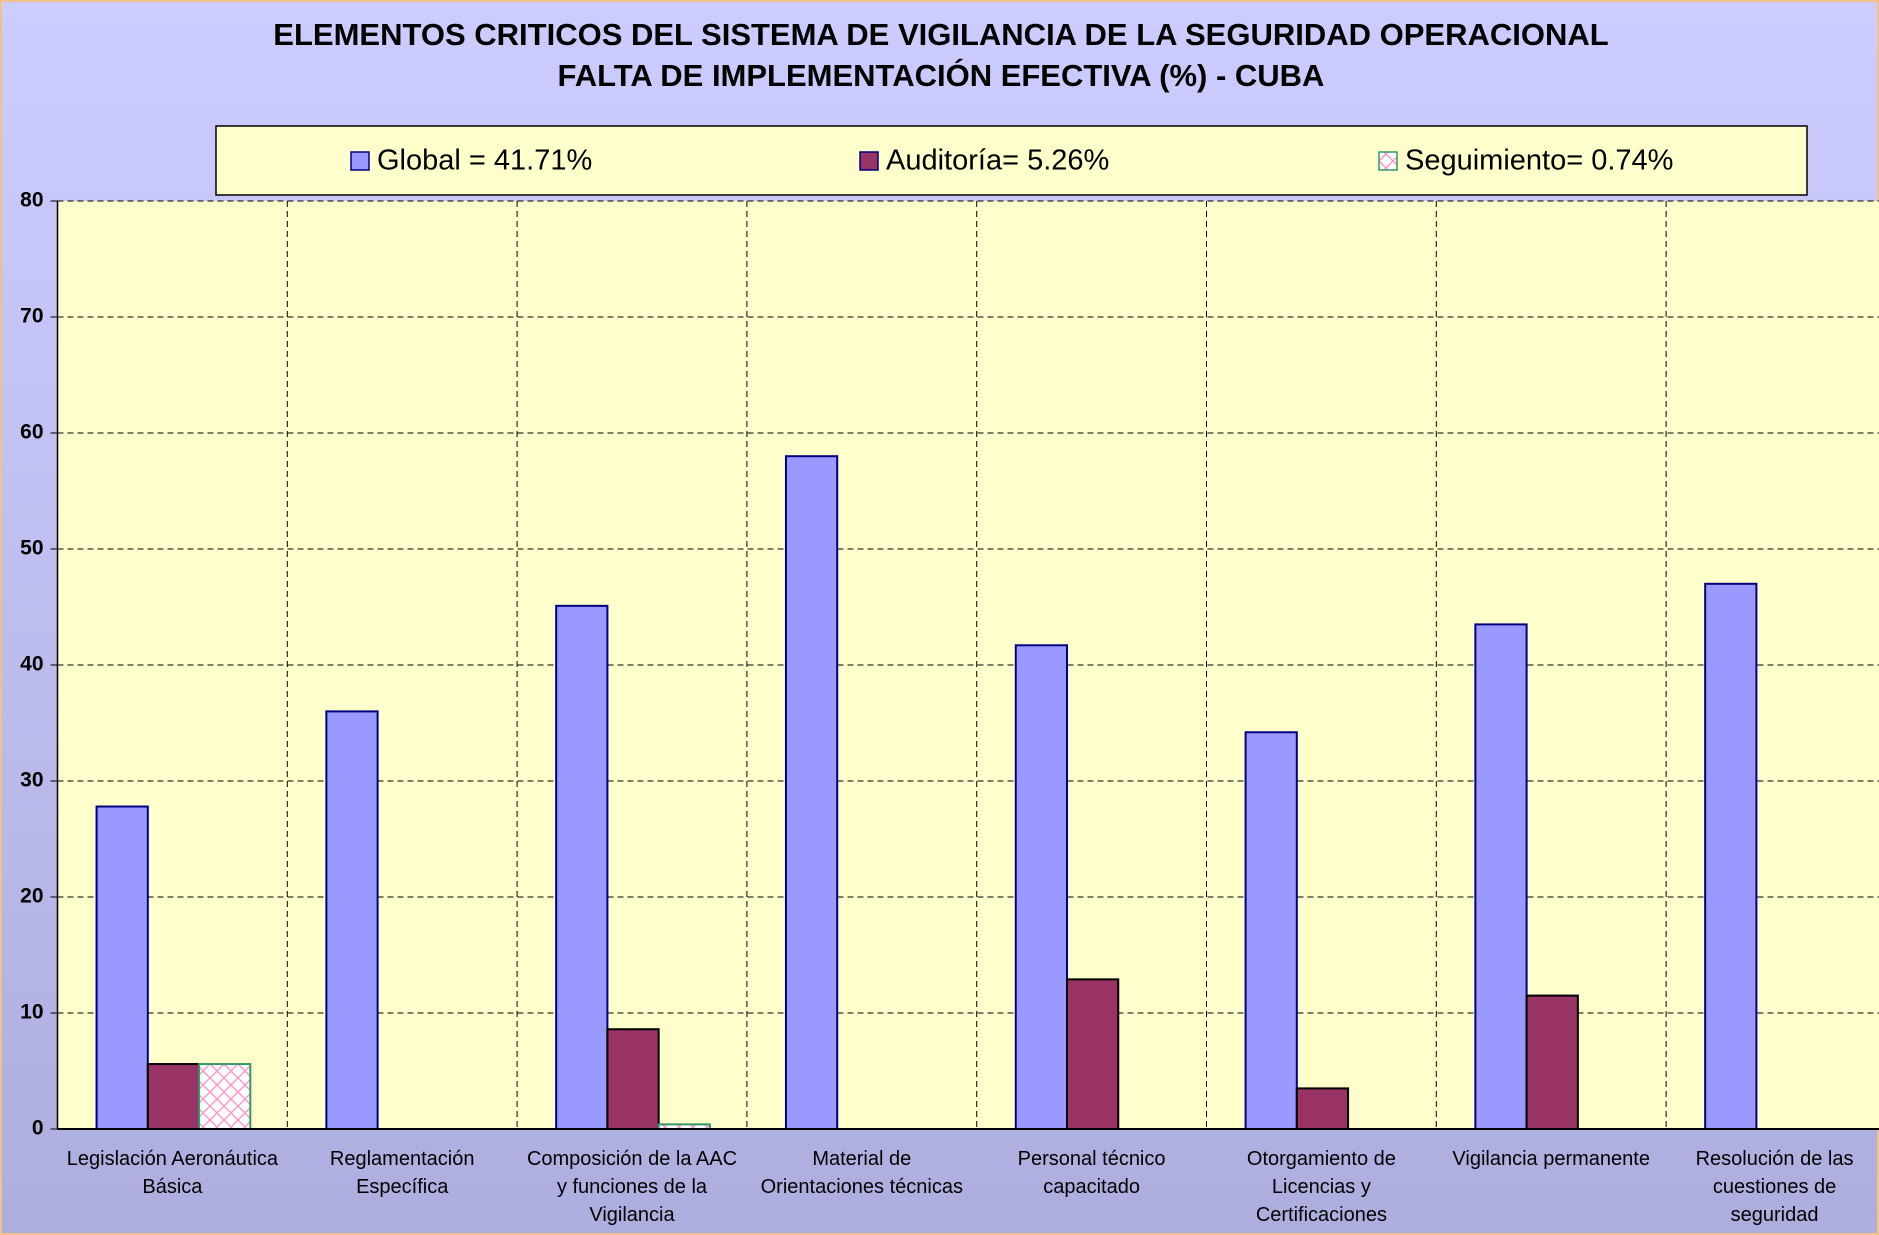 The image size is (1879, 1235). Describe the element at coordinates (31, 664) in the screenshot. I see `y-tick-label: 40` at that location.